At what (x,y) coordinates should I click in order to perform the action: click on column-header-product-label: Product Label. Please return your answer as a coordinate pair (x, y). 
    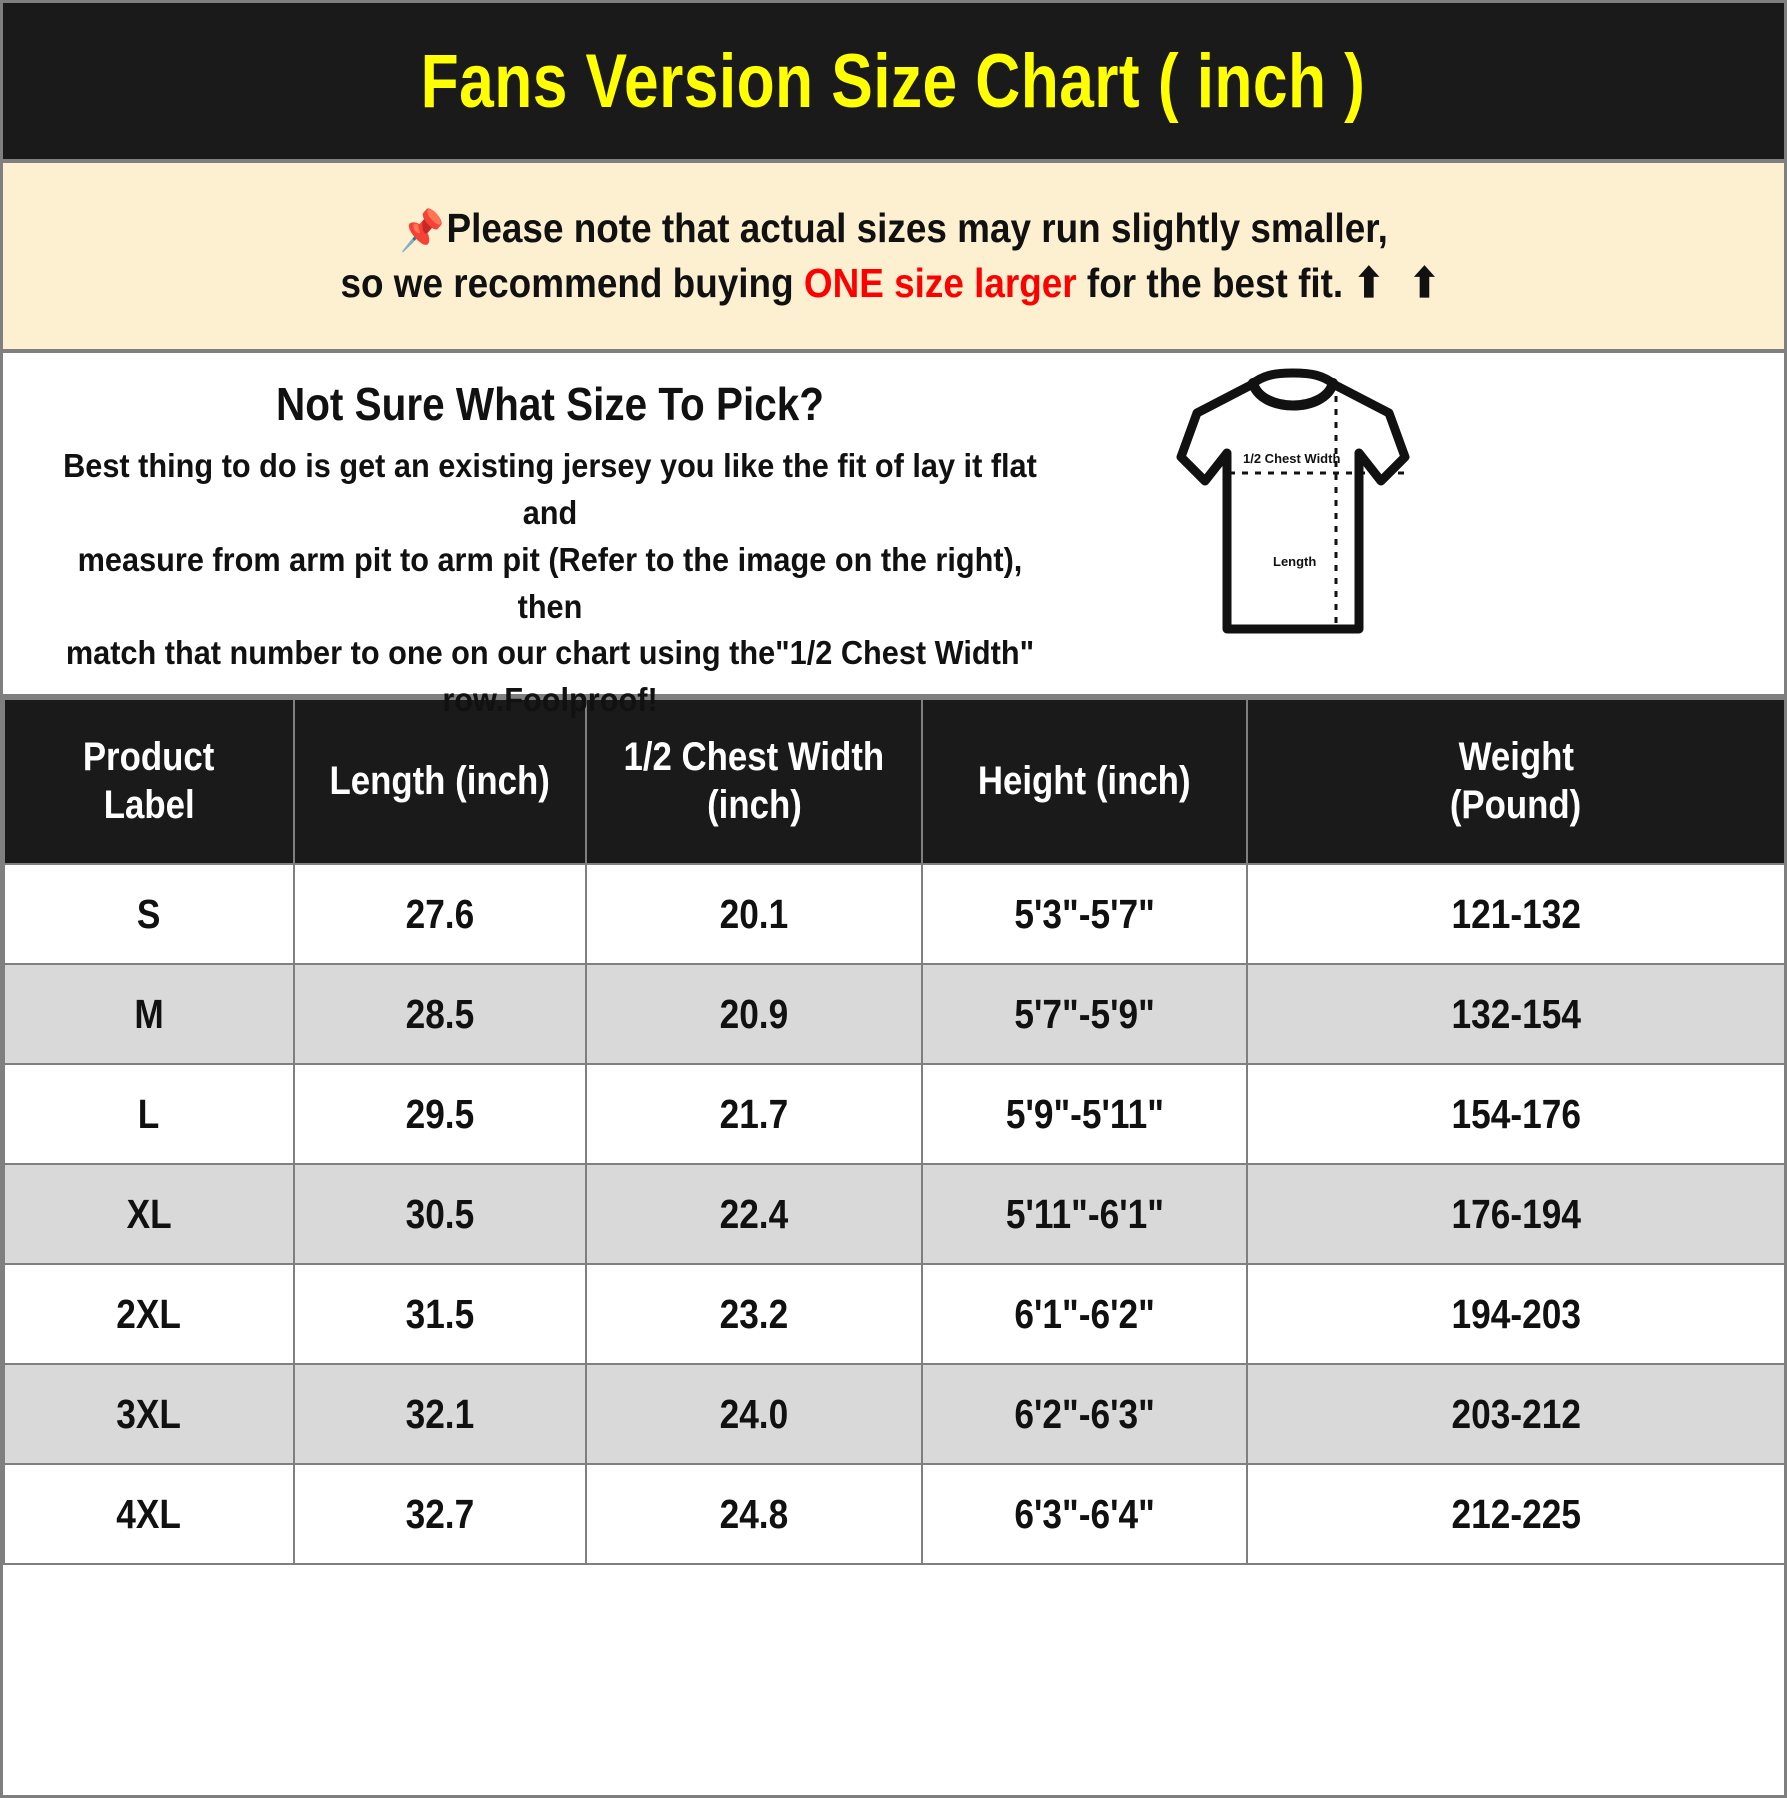
    Looking at the image, I should click on (149, 781).